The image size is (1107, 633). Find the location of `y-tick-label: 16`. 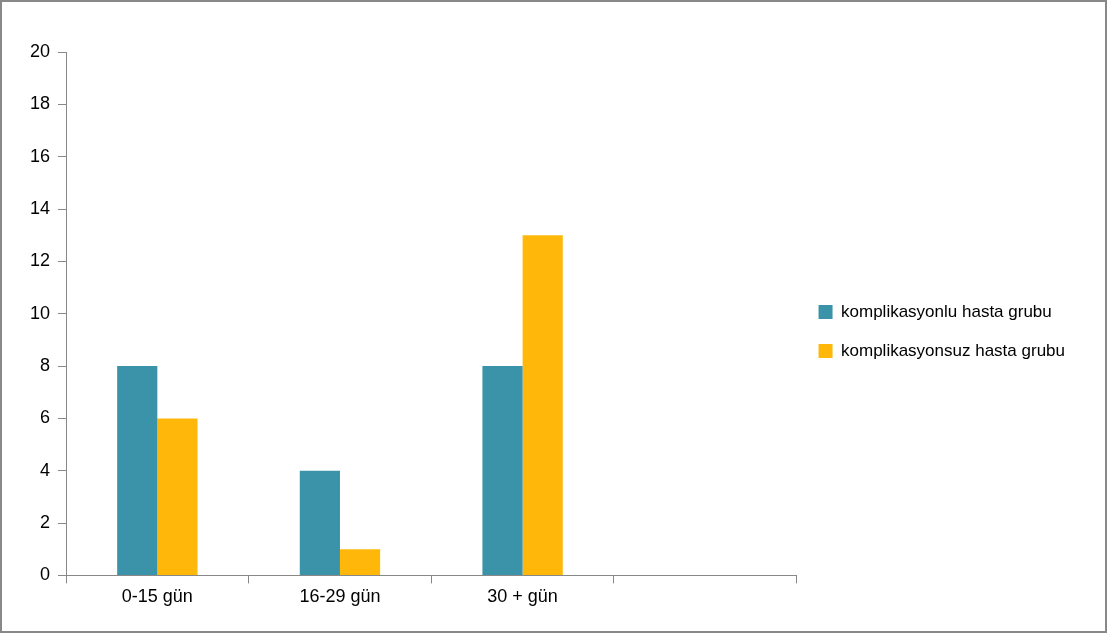

y-tick-label: 16 is located at coordinates (40, 155).